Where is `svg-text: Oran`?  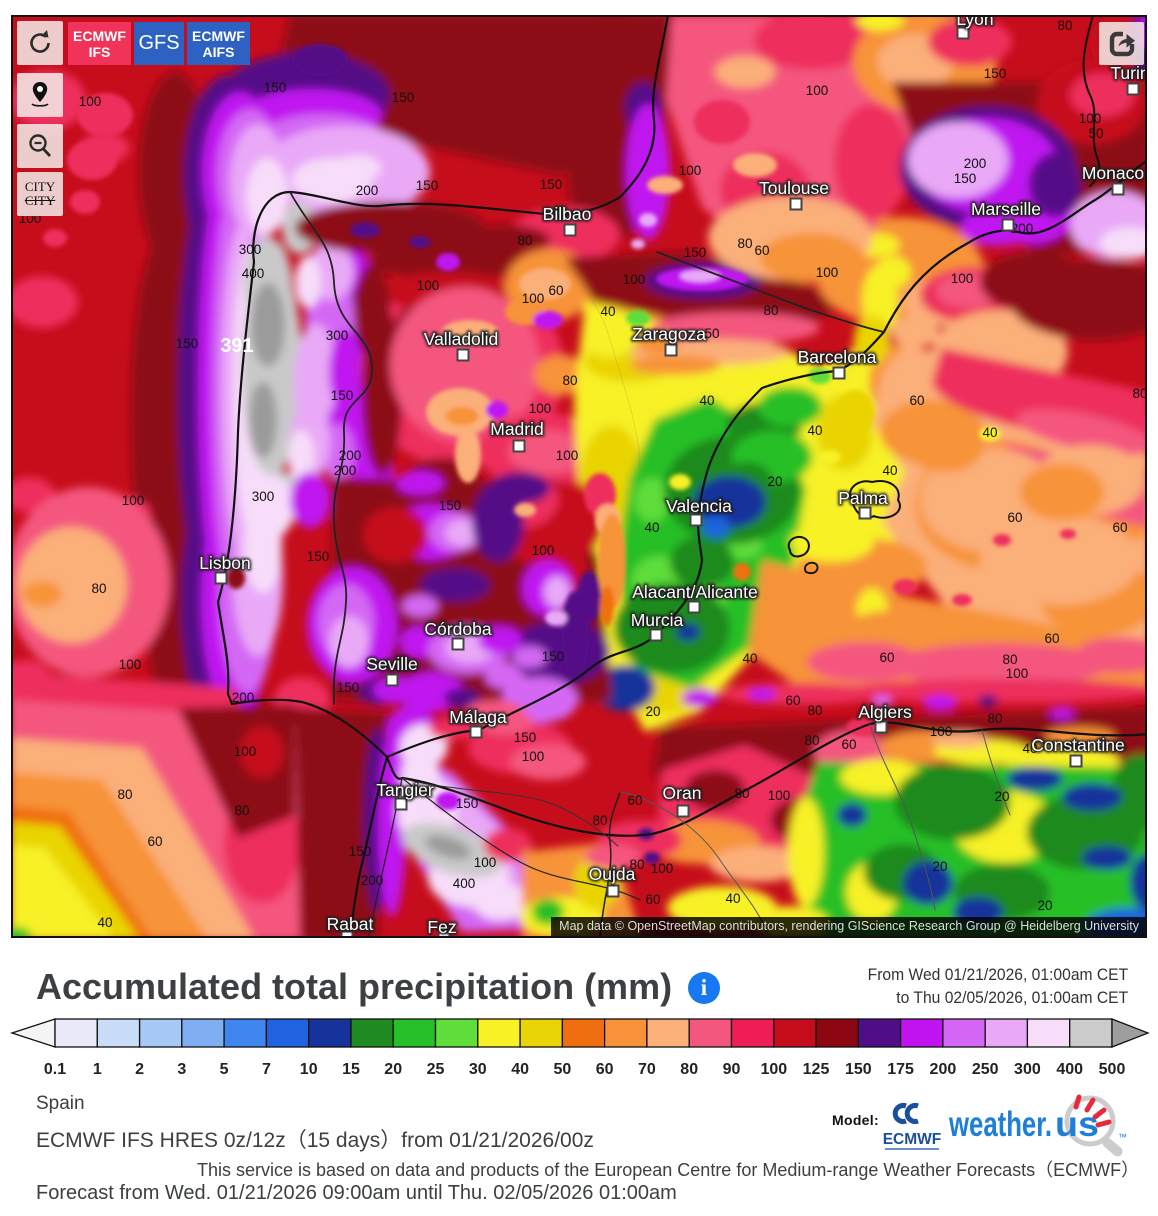
svg-text: Oran is located at coordinates (682, 793).